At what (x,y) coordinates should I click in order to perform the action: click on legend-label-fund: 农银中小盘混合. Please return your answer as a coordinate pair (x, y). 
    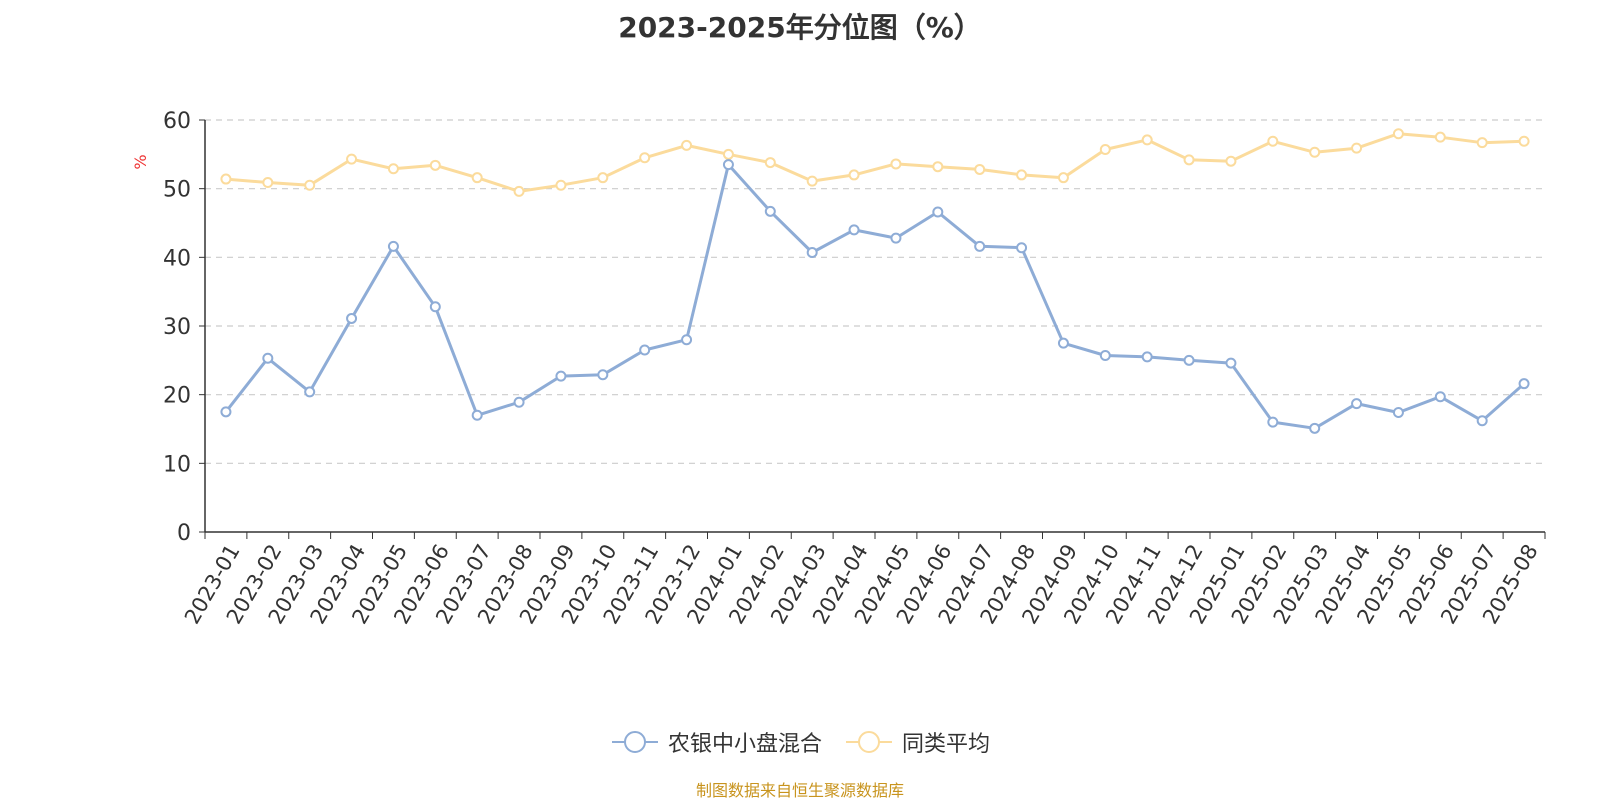
    Looking at the image, I should click on (744, 744).